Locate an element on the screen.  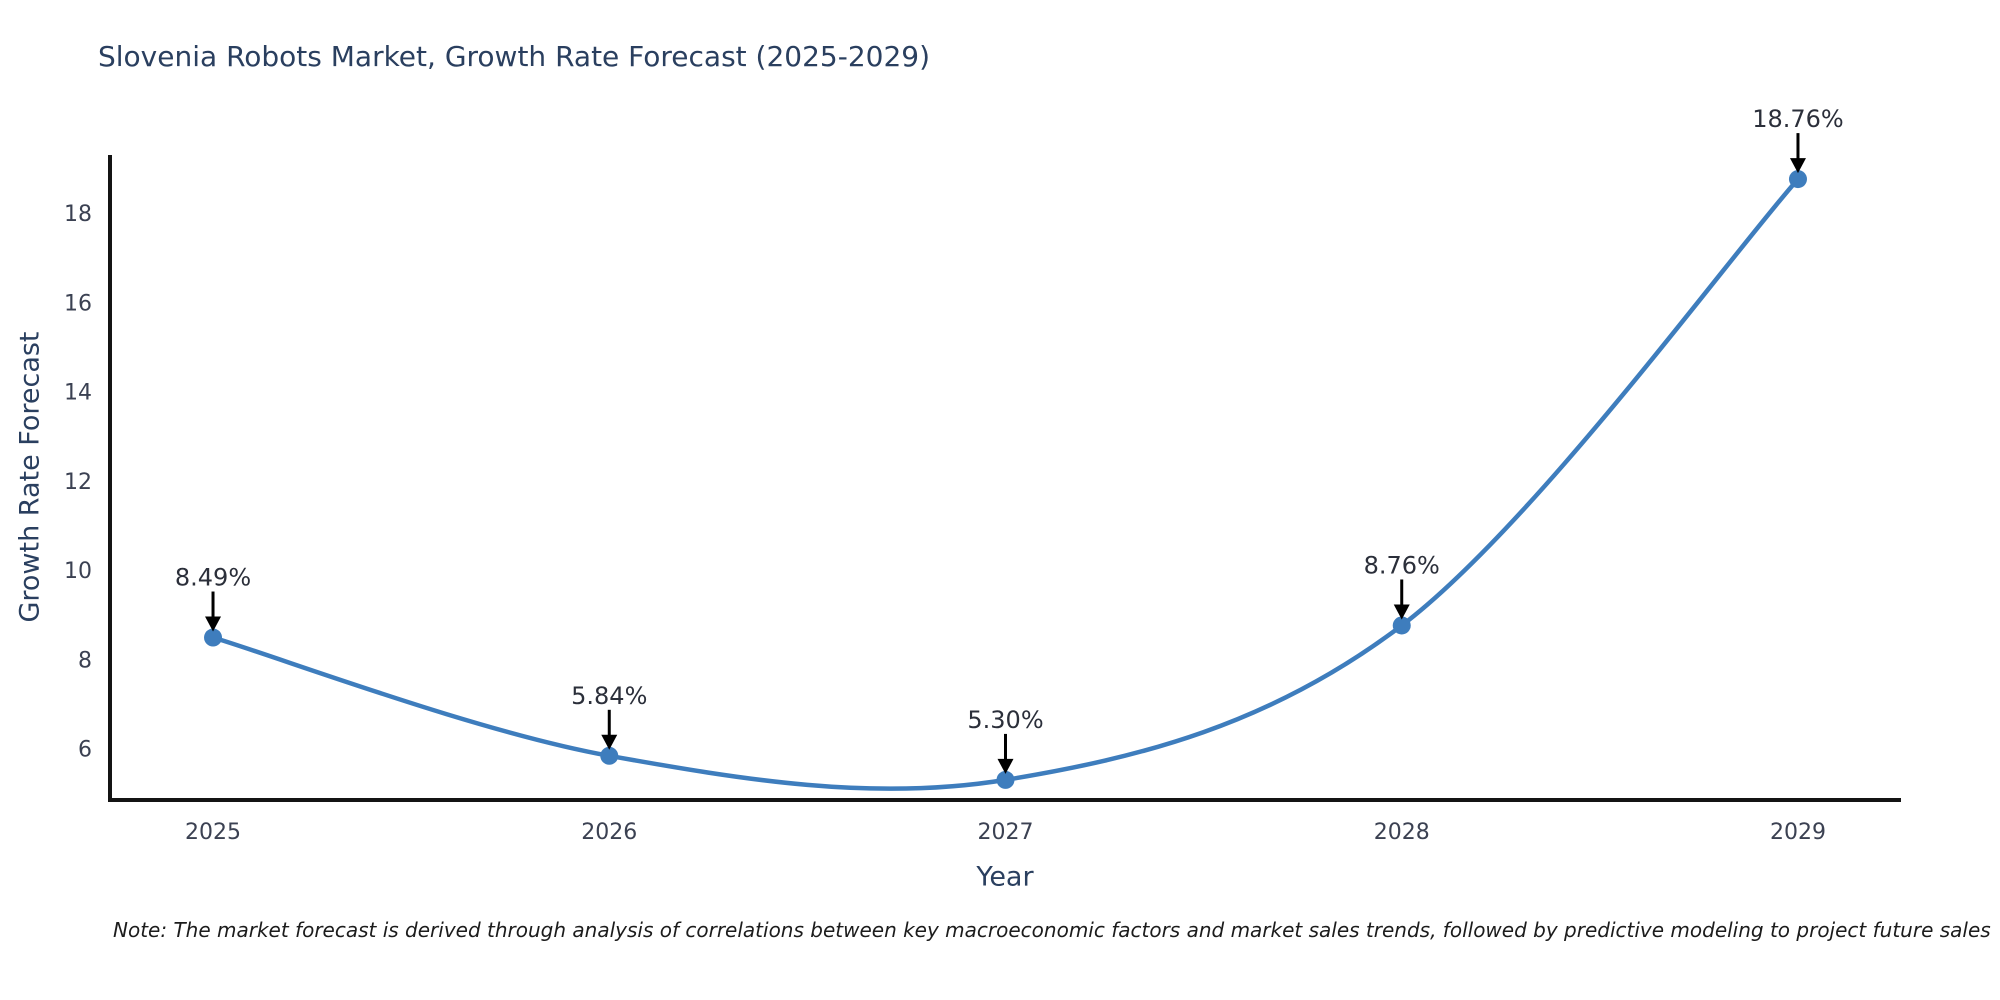
data-point-label: 18.76% is located at coordinates (1798, 119).